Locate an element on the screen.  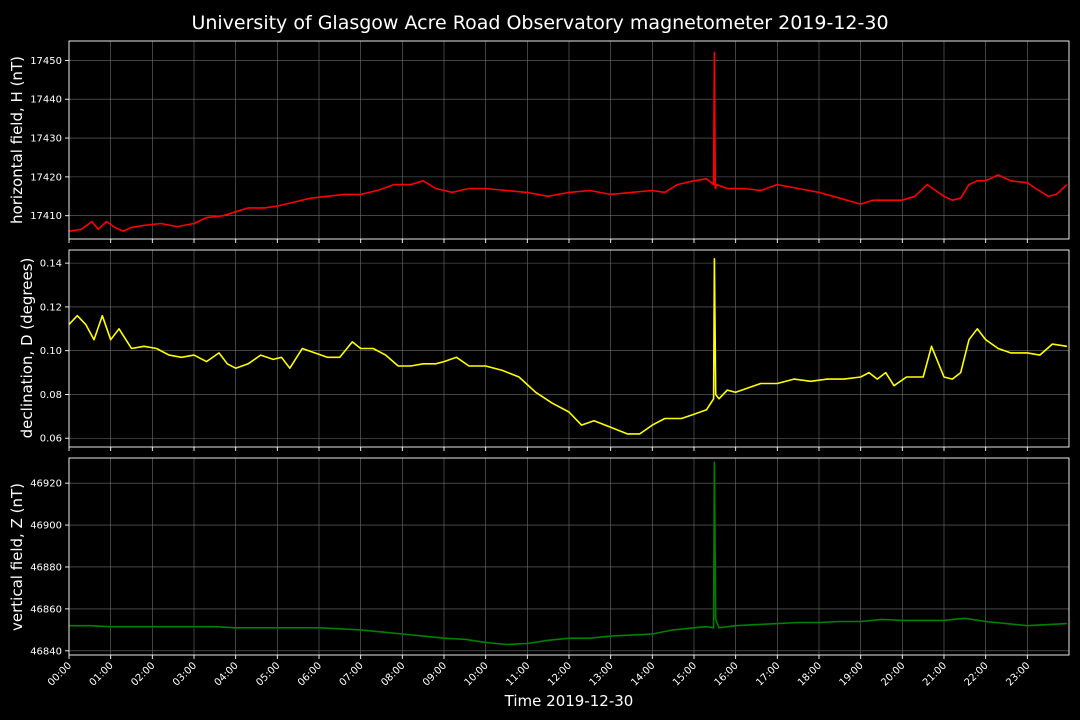
x-tick-label: 12:00 is located at coordinates (560, 674).